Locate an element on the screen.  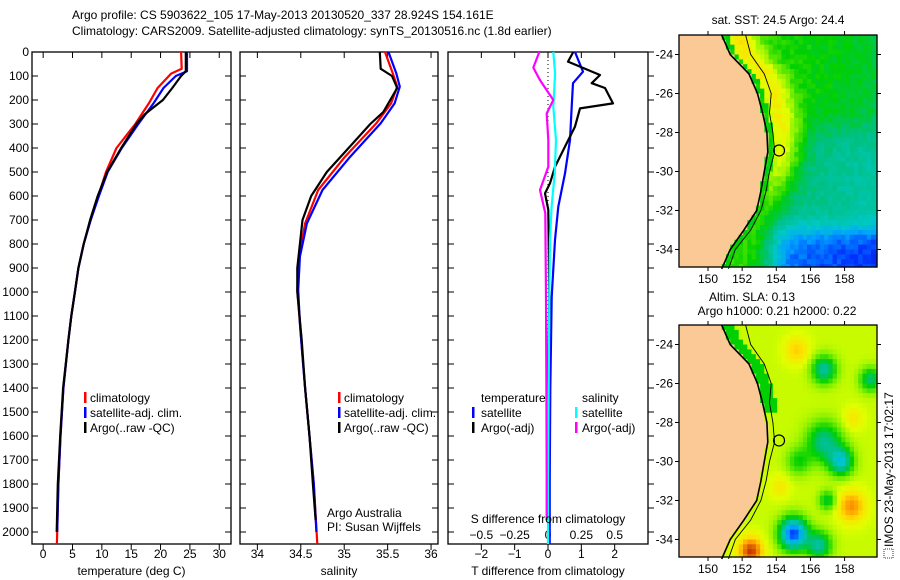
annotation-pi: PI: Susan Wijffels is located at coordinates (374, 527).